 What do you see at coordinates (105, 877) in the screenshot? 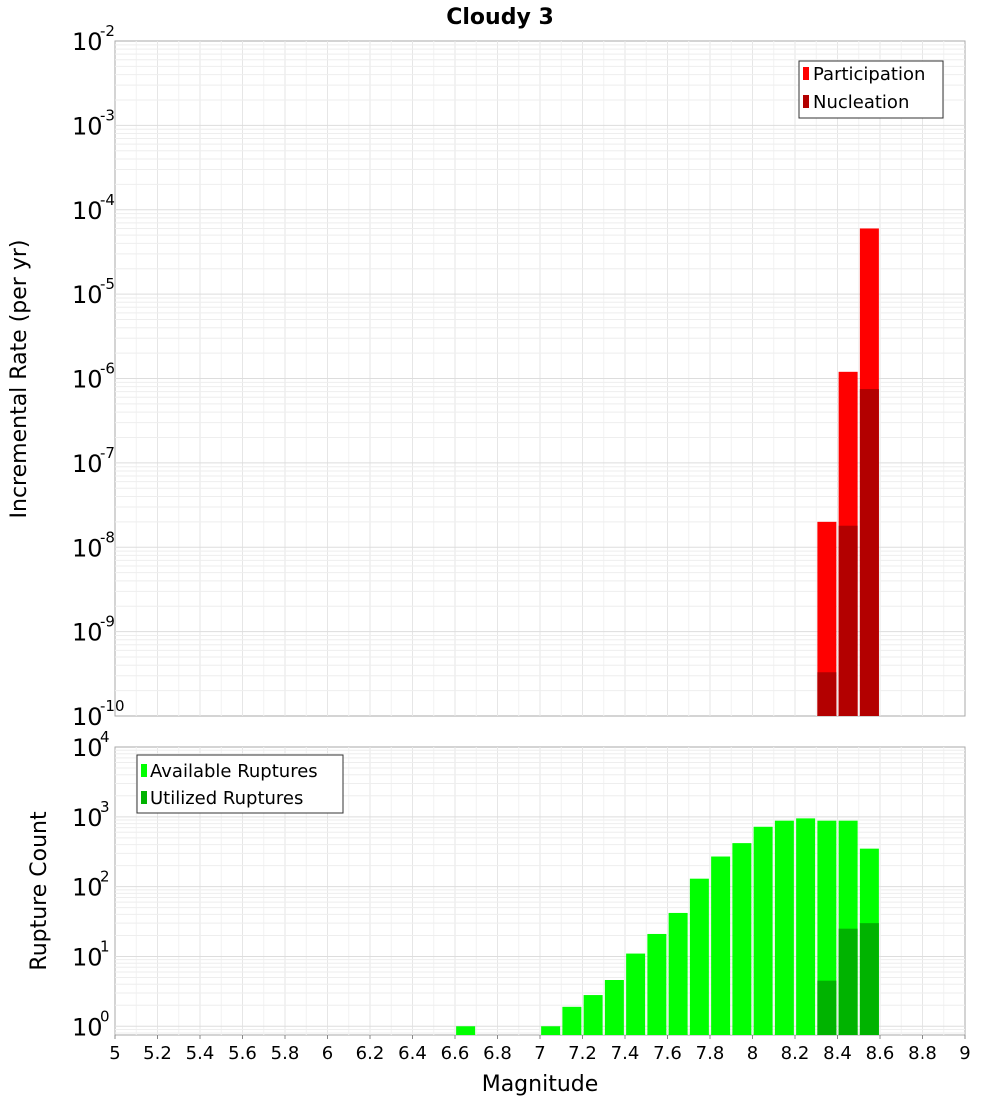
I see `bottom-y-tick-exponent: 2` at bounding box center [105, 877].